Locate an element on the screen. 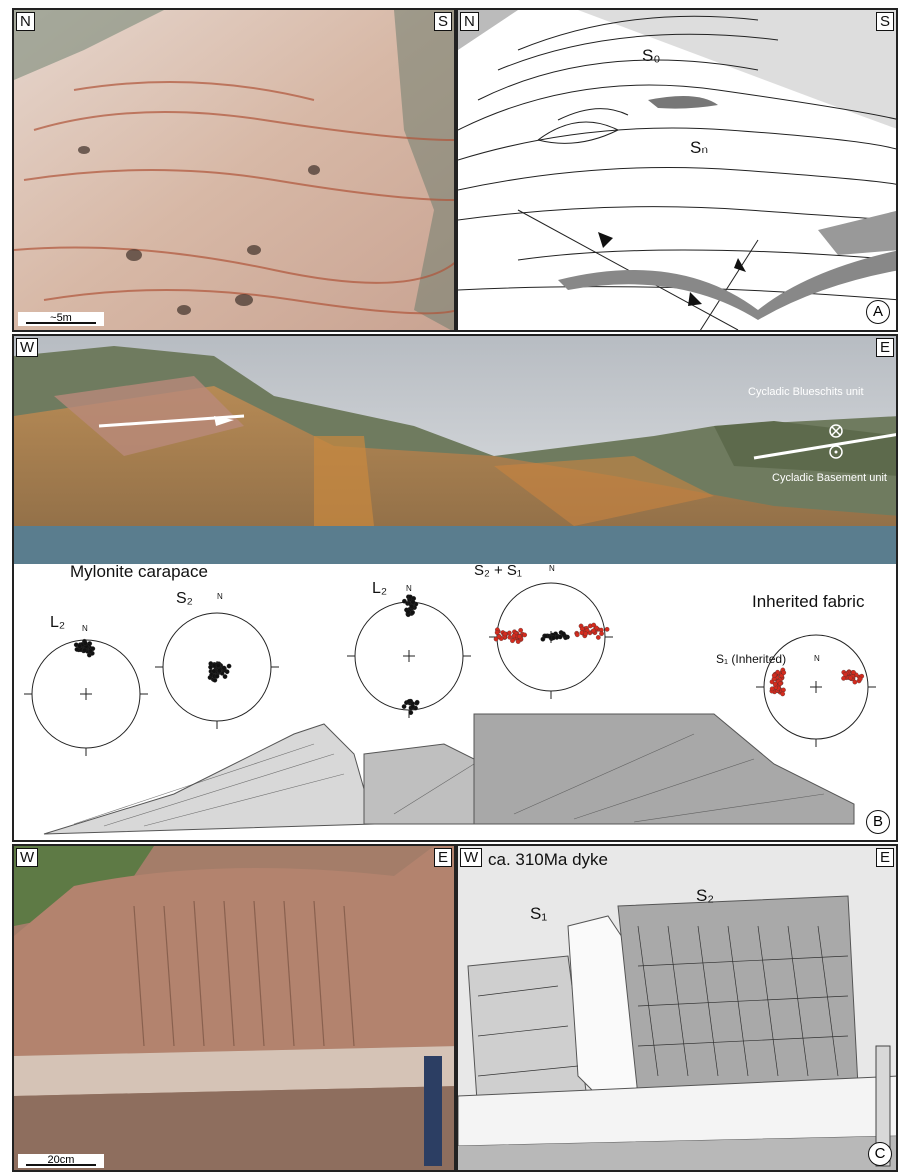 This screenshot has height=1173, width=899. lower-unit-label: Cycladic Basement unit is located at coordinates (829, 478).